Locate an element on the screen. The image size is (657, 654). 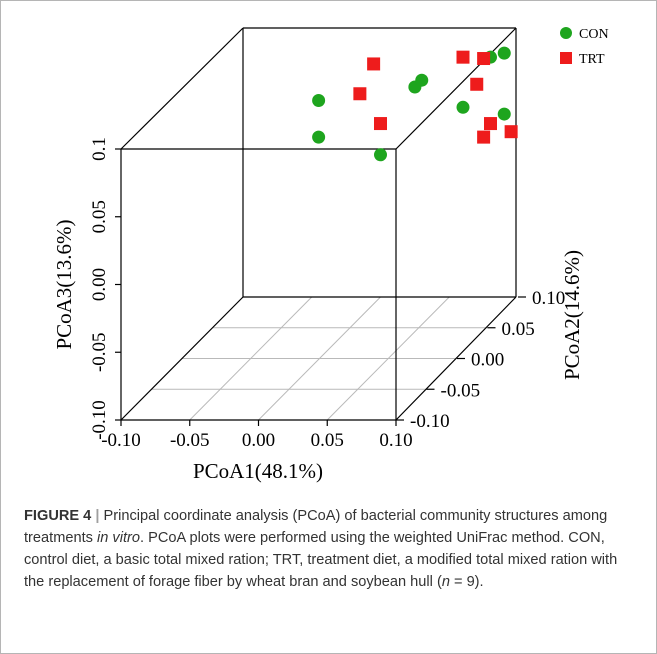
caption-italic-2: n is located at coordinates (445, 582).